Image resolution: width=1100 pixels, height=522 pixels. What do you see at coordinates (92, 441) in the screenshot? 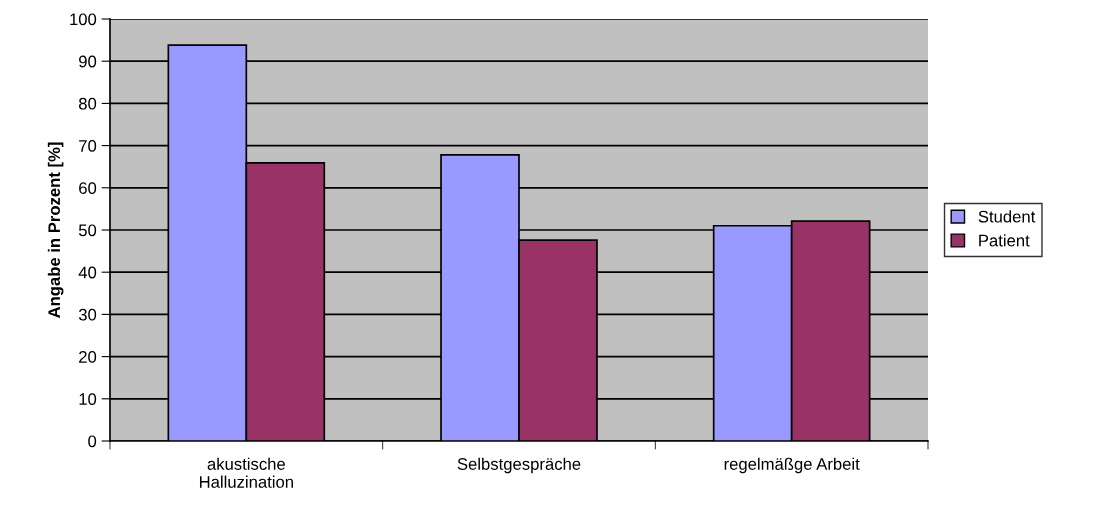
I see `y-tick-label: 0` at bounding box center [92, 441].